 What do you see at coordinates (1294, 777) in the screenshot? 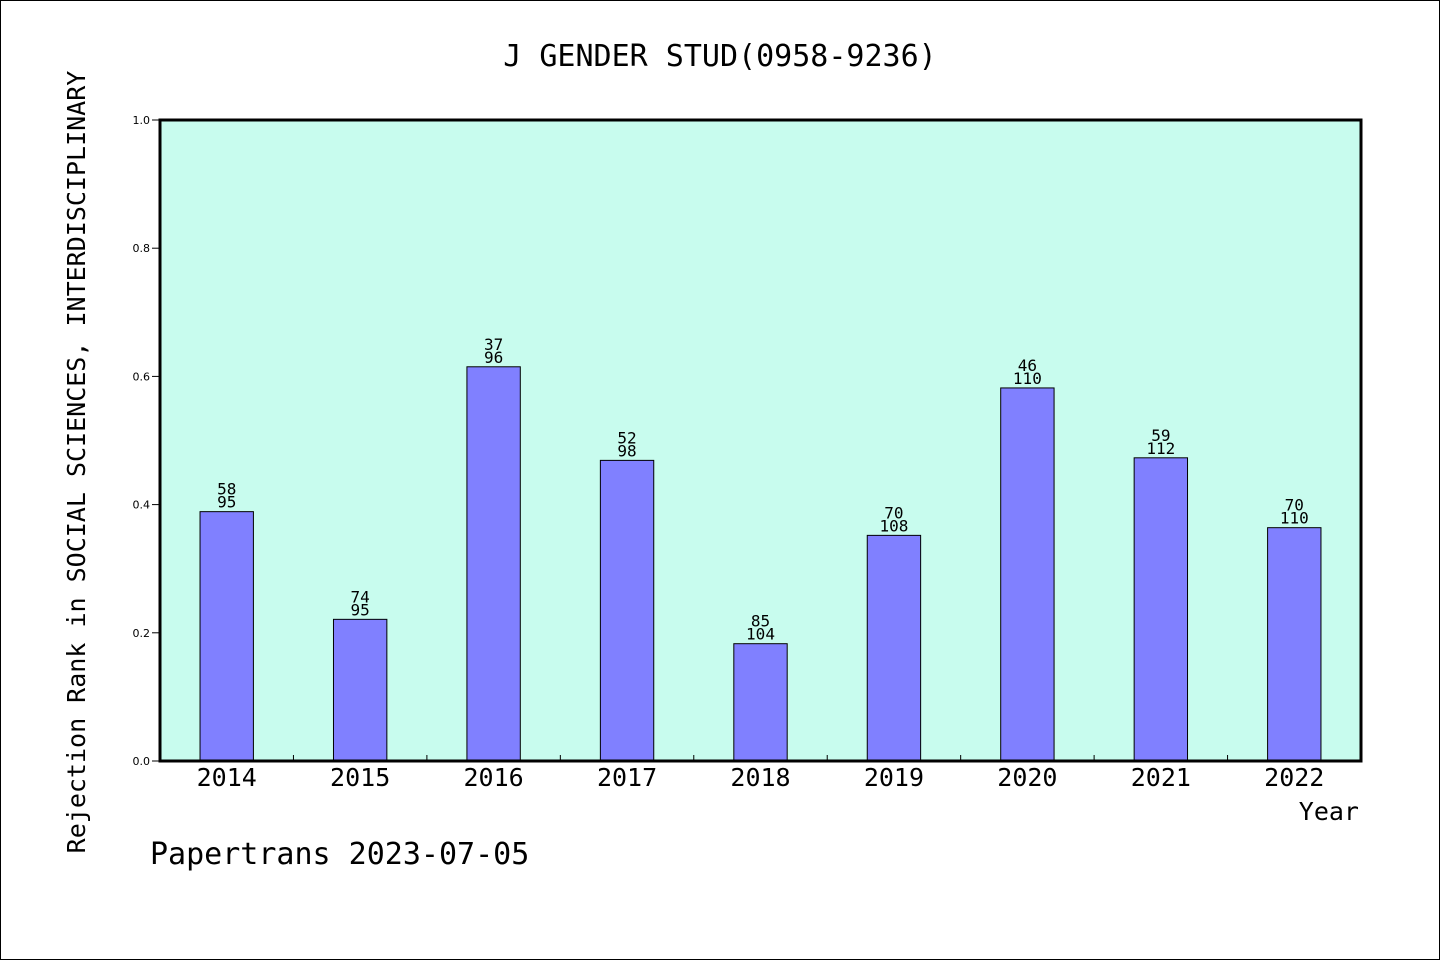
I see `x-tick-label: 2022` at bounding box center [1294, 777].